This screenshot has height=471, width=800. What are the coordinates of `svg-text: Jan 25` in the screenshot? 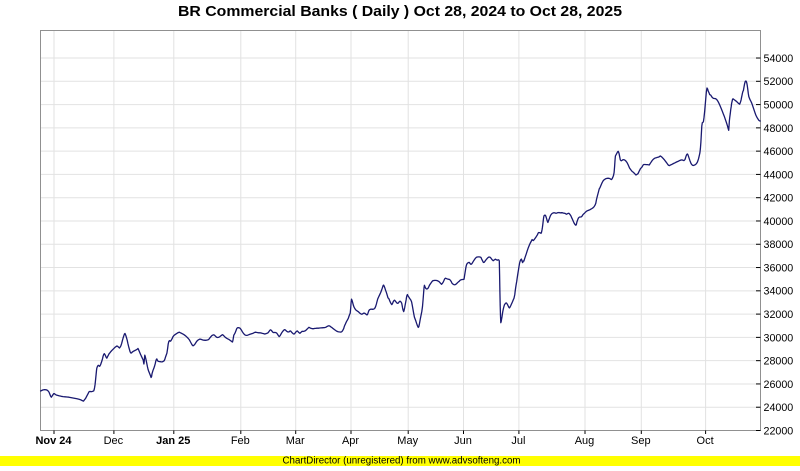 It's located at (173, 441).